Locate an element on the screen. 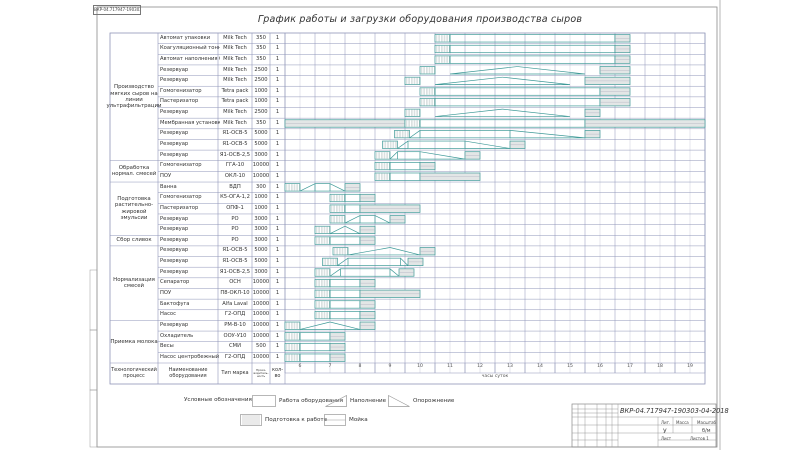  header-process: Технологический процесс is located at coordinates (134, 373).